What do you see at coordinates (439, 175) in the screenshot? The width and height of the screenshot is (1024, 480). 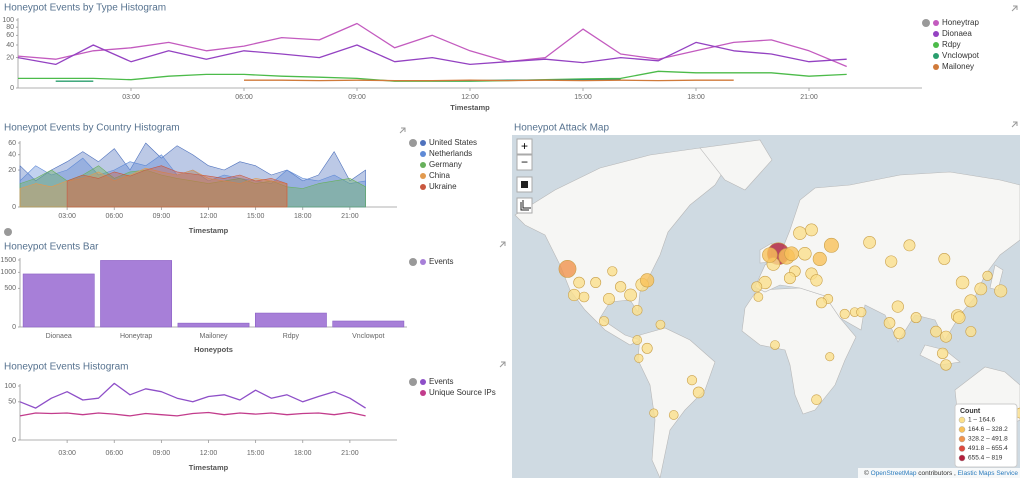 I see `legend-label: China` at bounding box center [439, 175].